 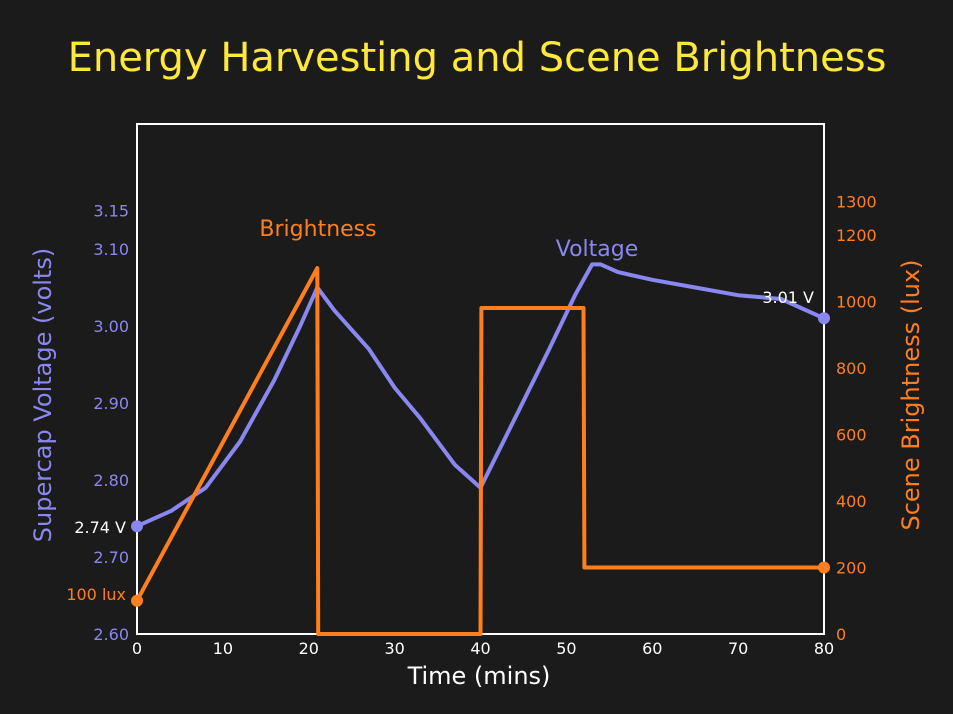 What do you see at coordinates (111, 480) in the screenshot?
I see `left-tick-label: 2.80` at bounding box center [111, 480].